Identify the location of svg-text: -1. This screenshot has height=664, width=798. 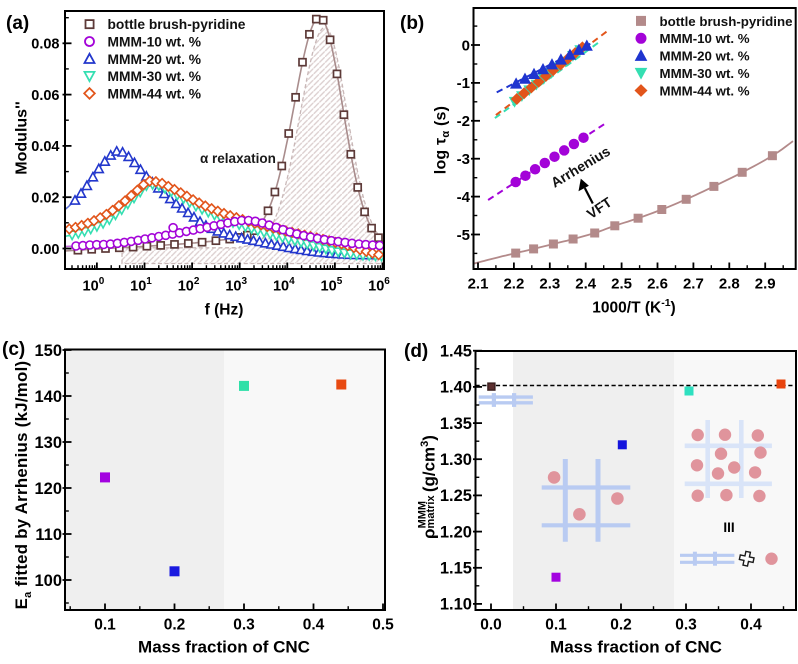
(463, 83).